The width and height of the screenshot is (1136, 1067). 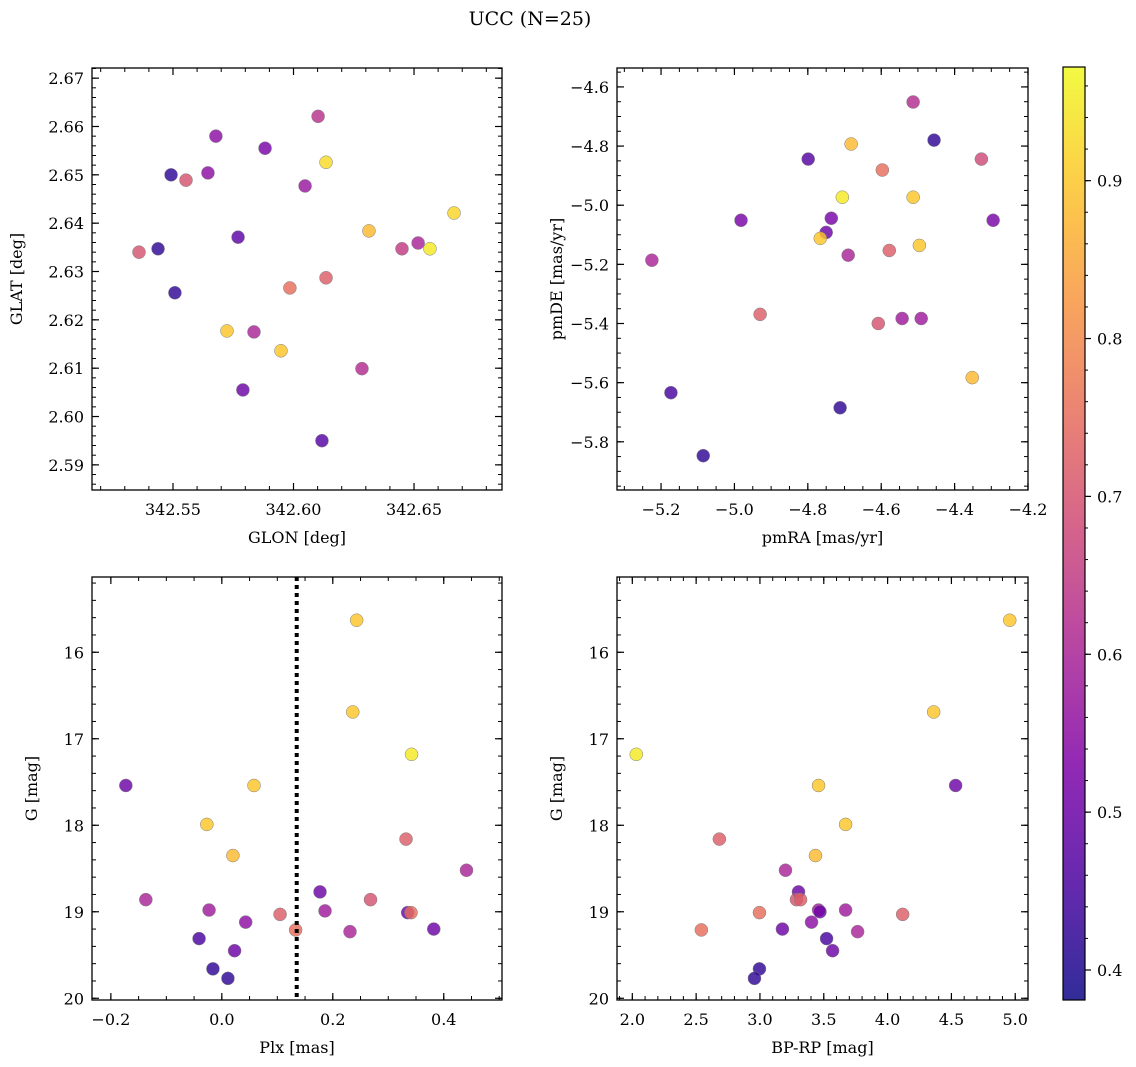 What do you see at coordinates (599, 739) in the screenshot?
I see `y-tick-label: 17` at bounding box center [599, 739].